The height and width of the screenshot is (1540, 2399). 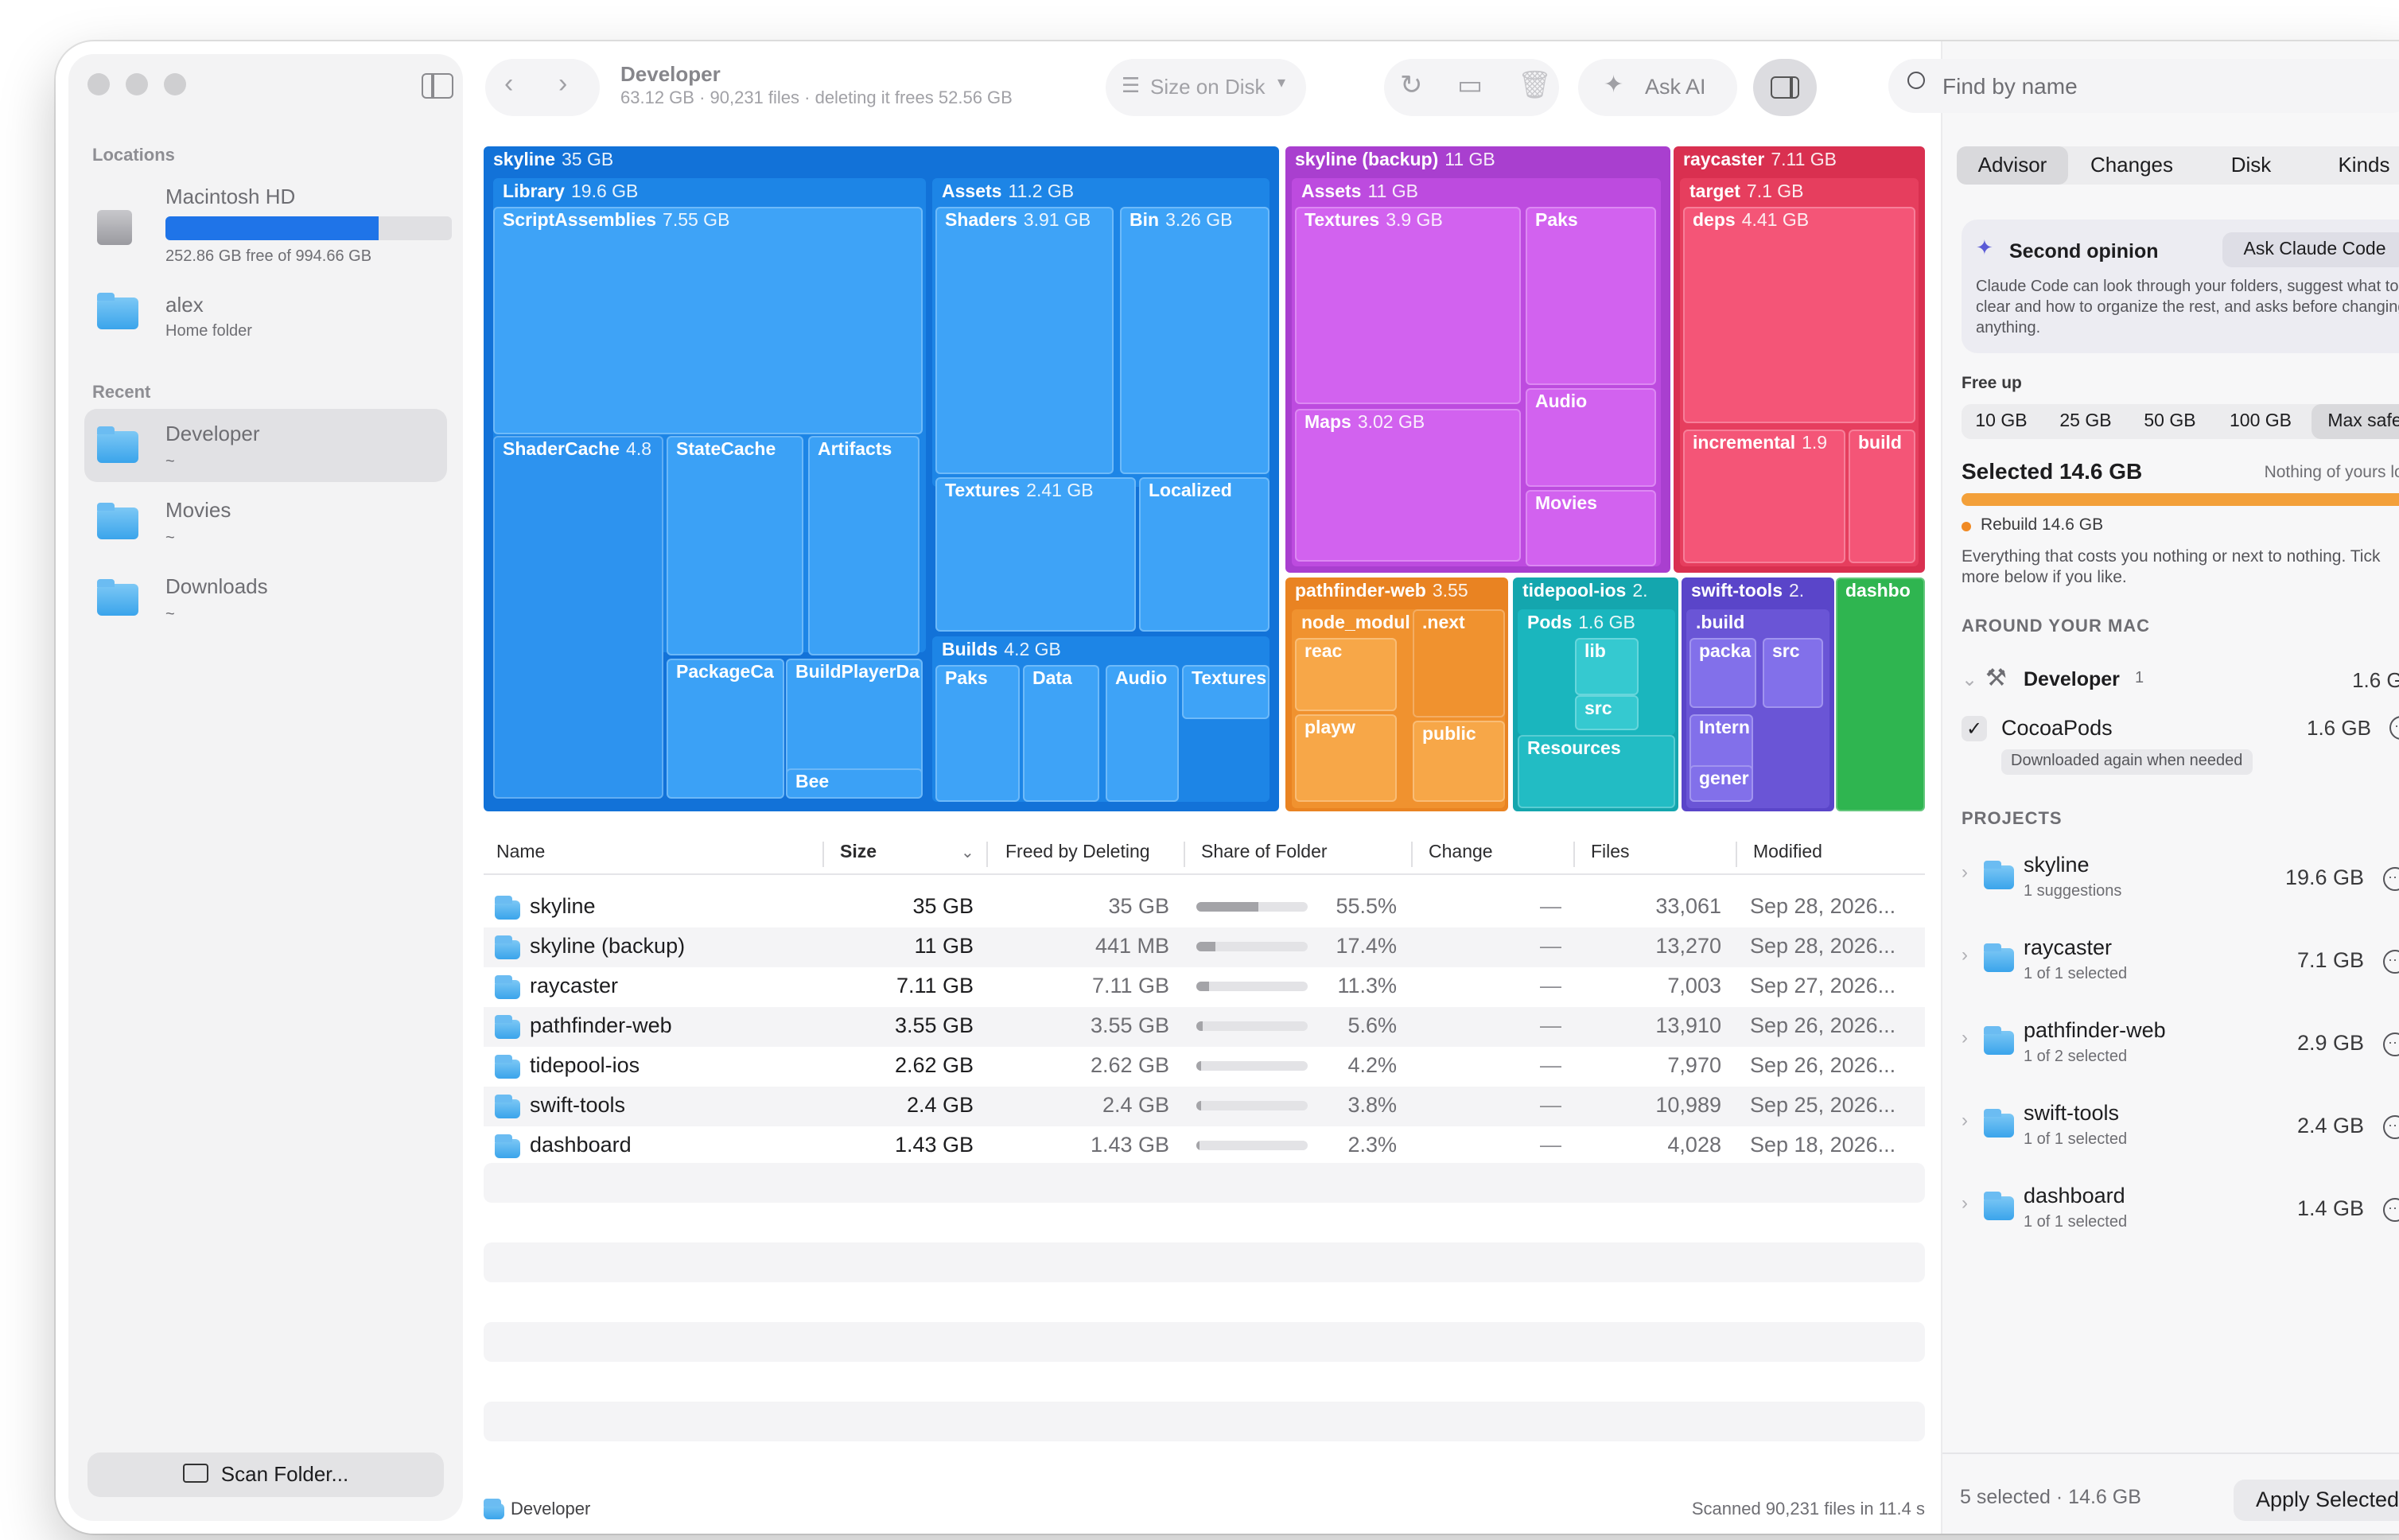 I want to click on treemap-cell: Shaders 3.91 GB, so click(x=1024, y=340).